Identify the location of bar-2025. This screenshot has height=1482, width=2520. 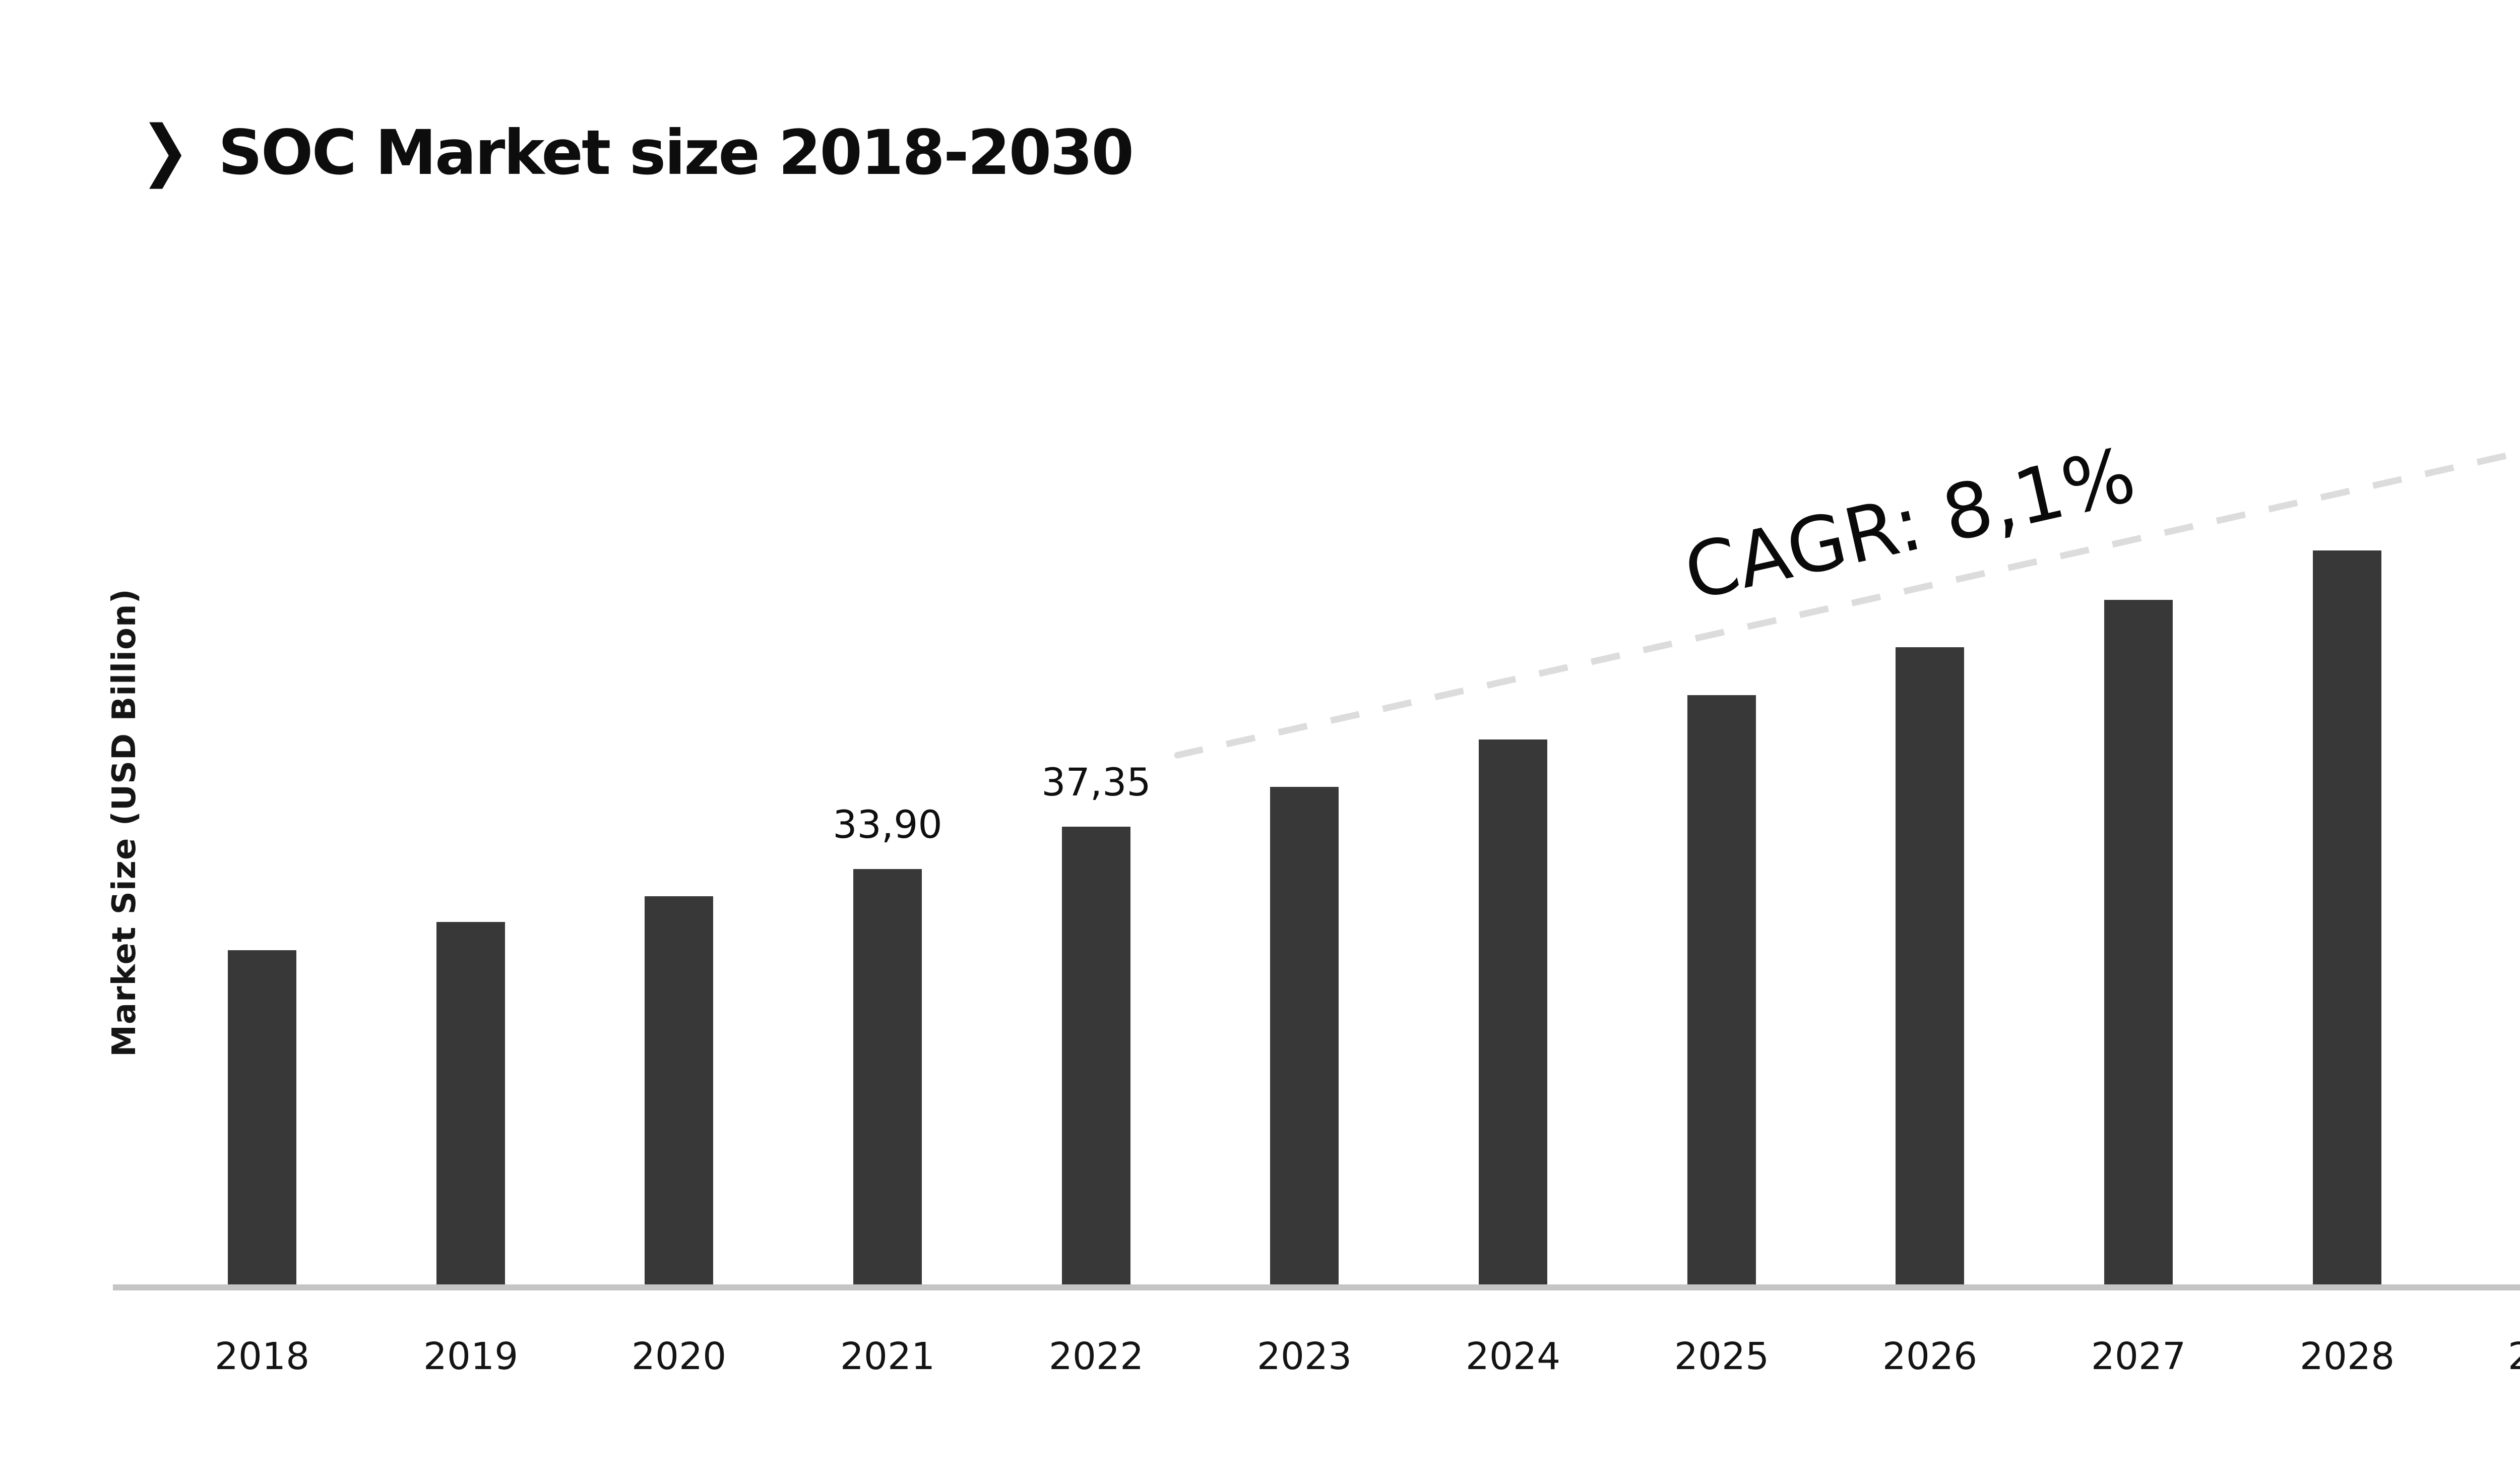
(1721, 990).